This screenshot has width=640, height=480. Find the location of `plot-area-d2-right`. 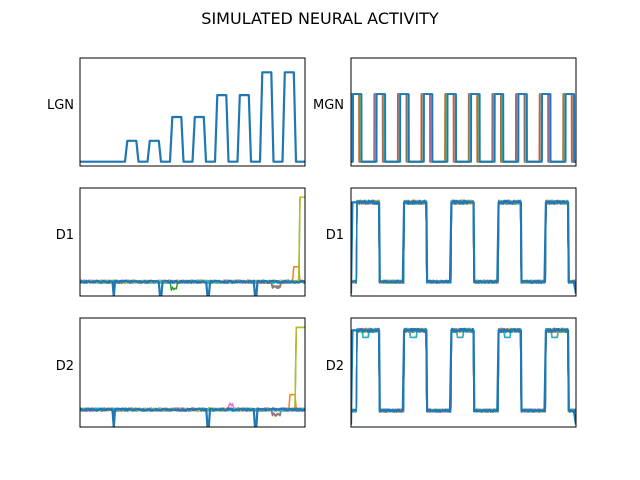

plot-area-d2-right is located at coordinates (463, 376).